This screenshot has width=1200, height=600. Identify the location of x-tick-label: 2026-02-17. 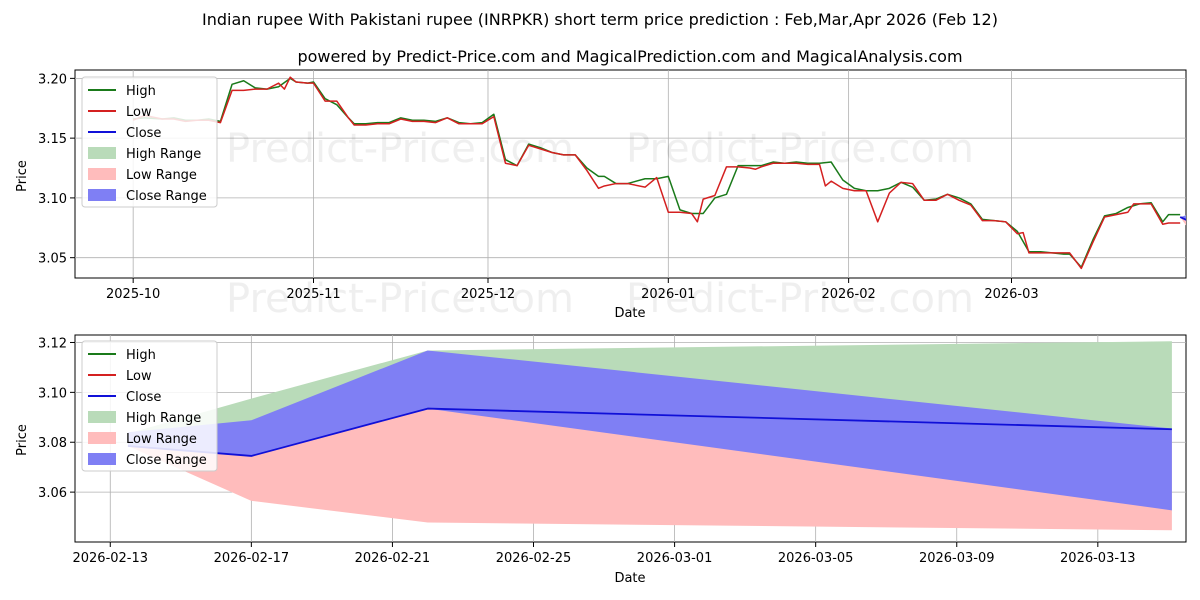
(252, 558).